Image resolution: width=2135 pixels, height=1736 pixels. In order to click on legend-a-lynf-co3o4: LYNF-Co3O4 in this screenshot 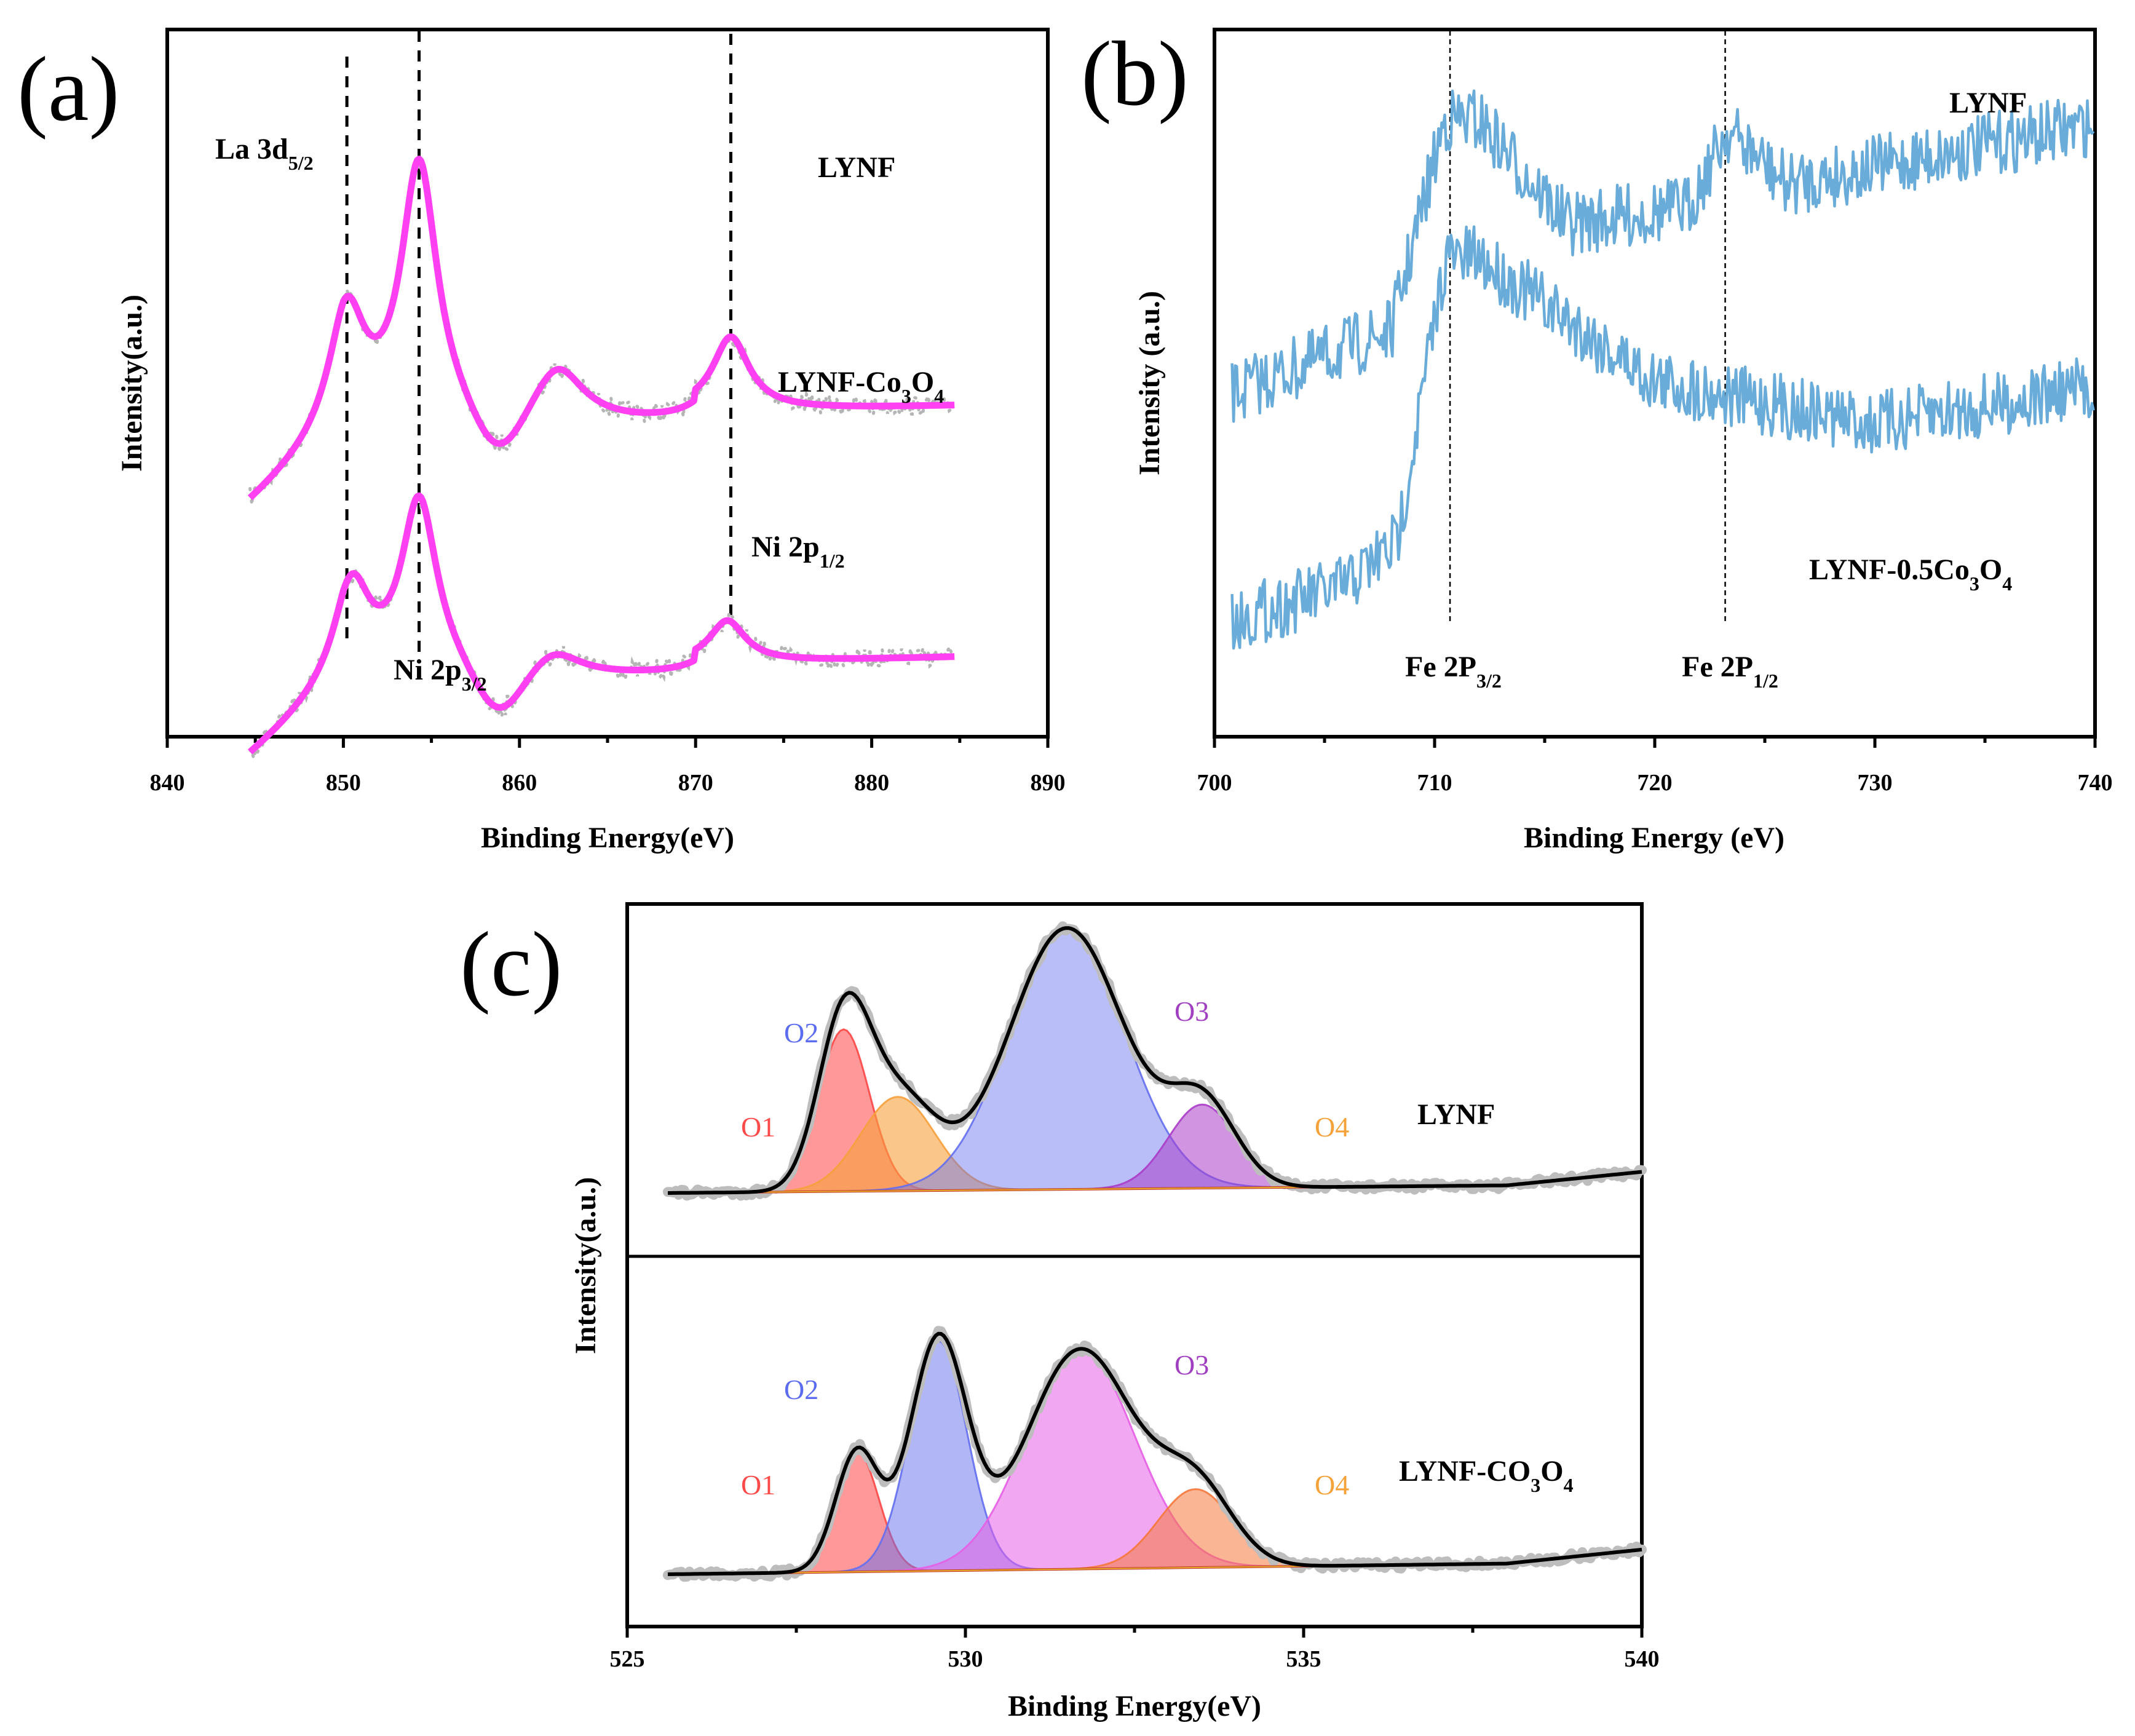, I will do `click(861, 386)`.